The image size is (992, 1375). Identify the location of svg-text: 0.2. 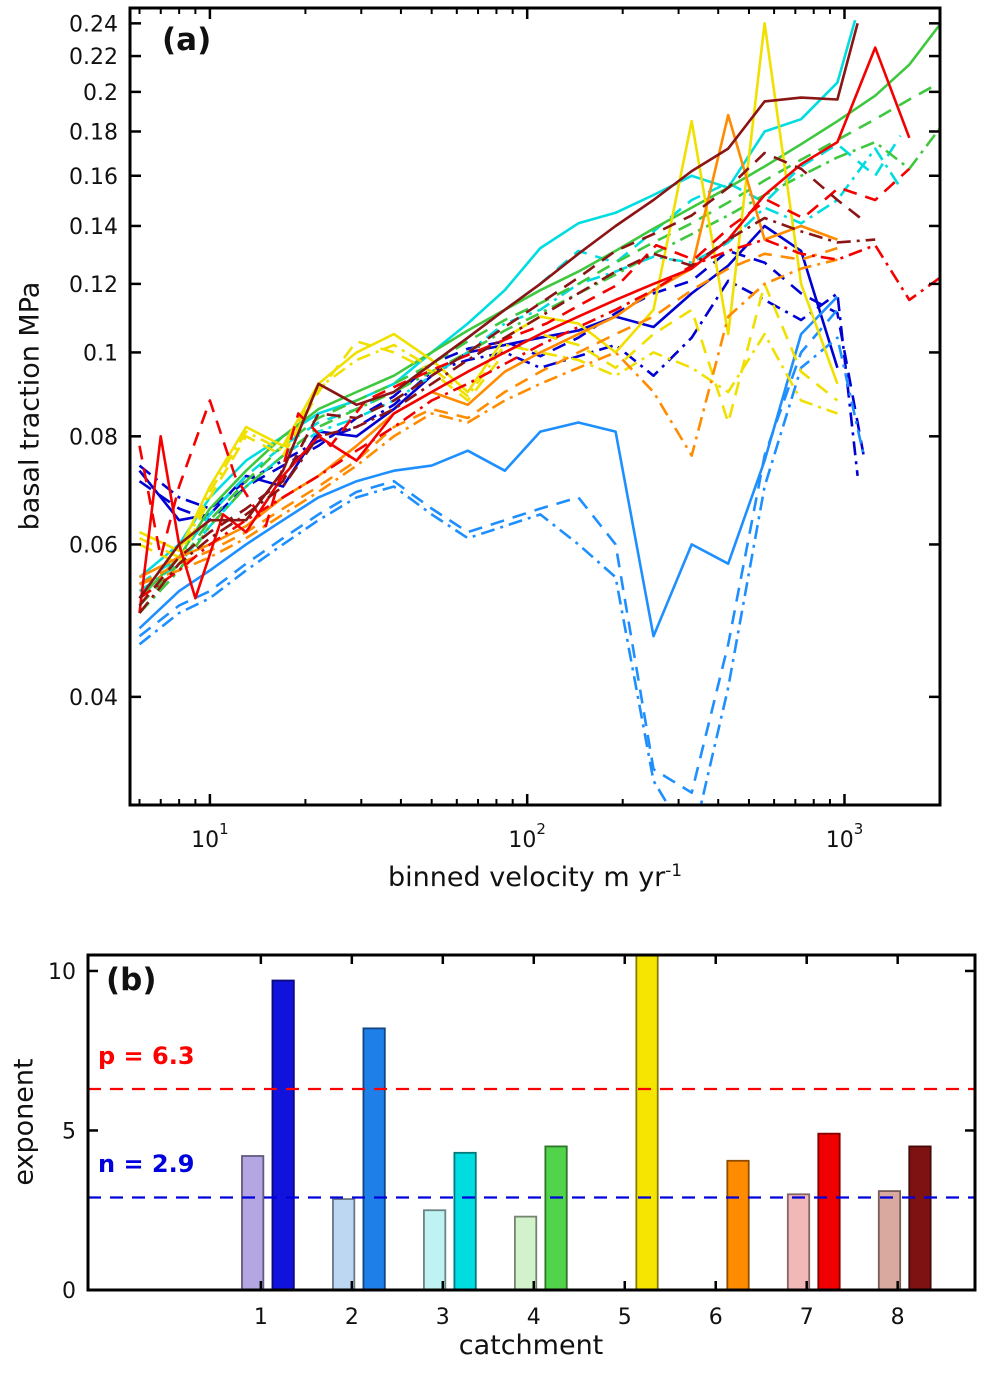
(100, 93).